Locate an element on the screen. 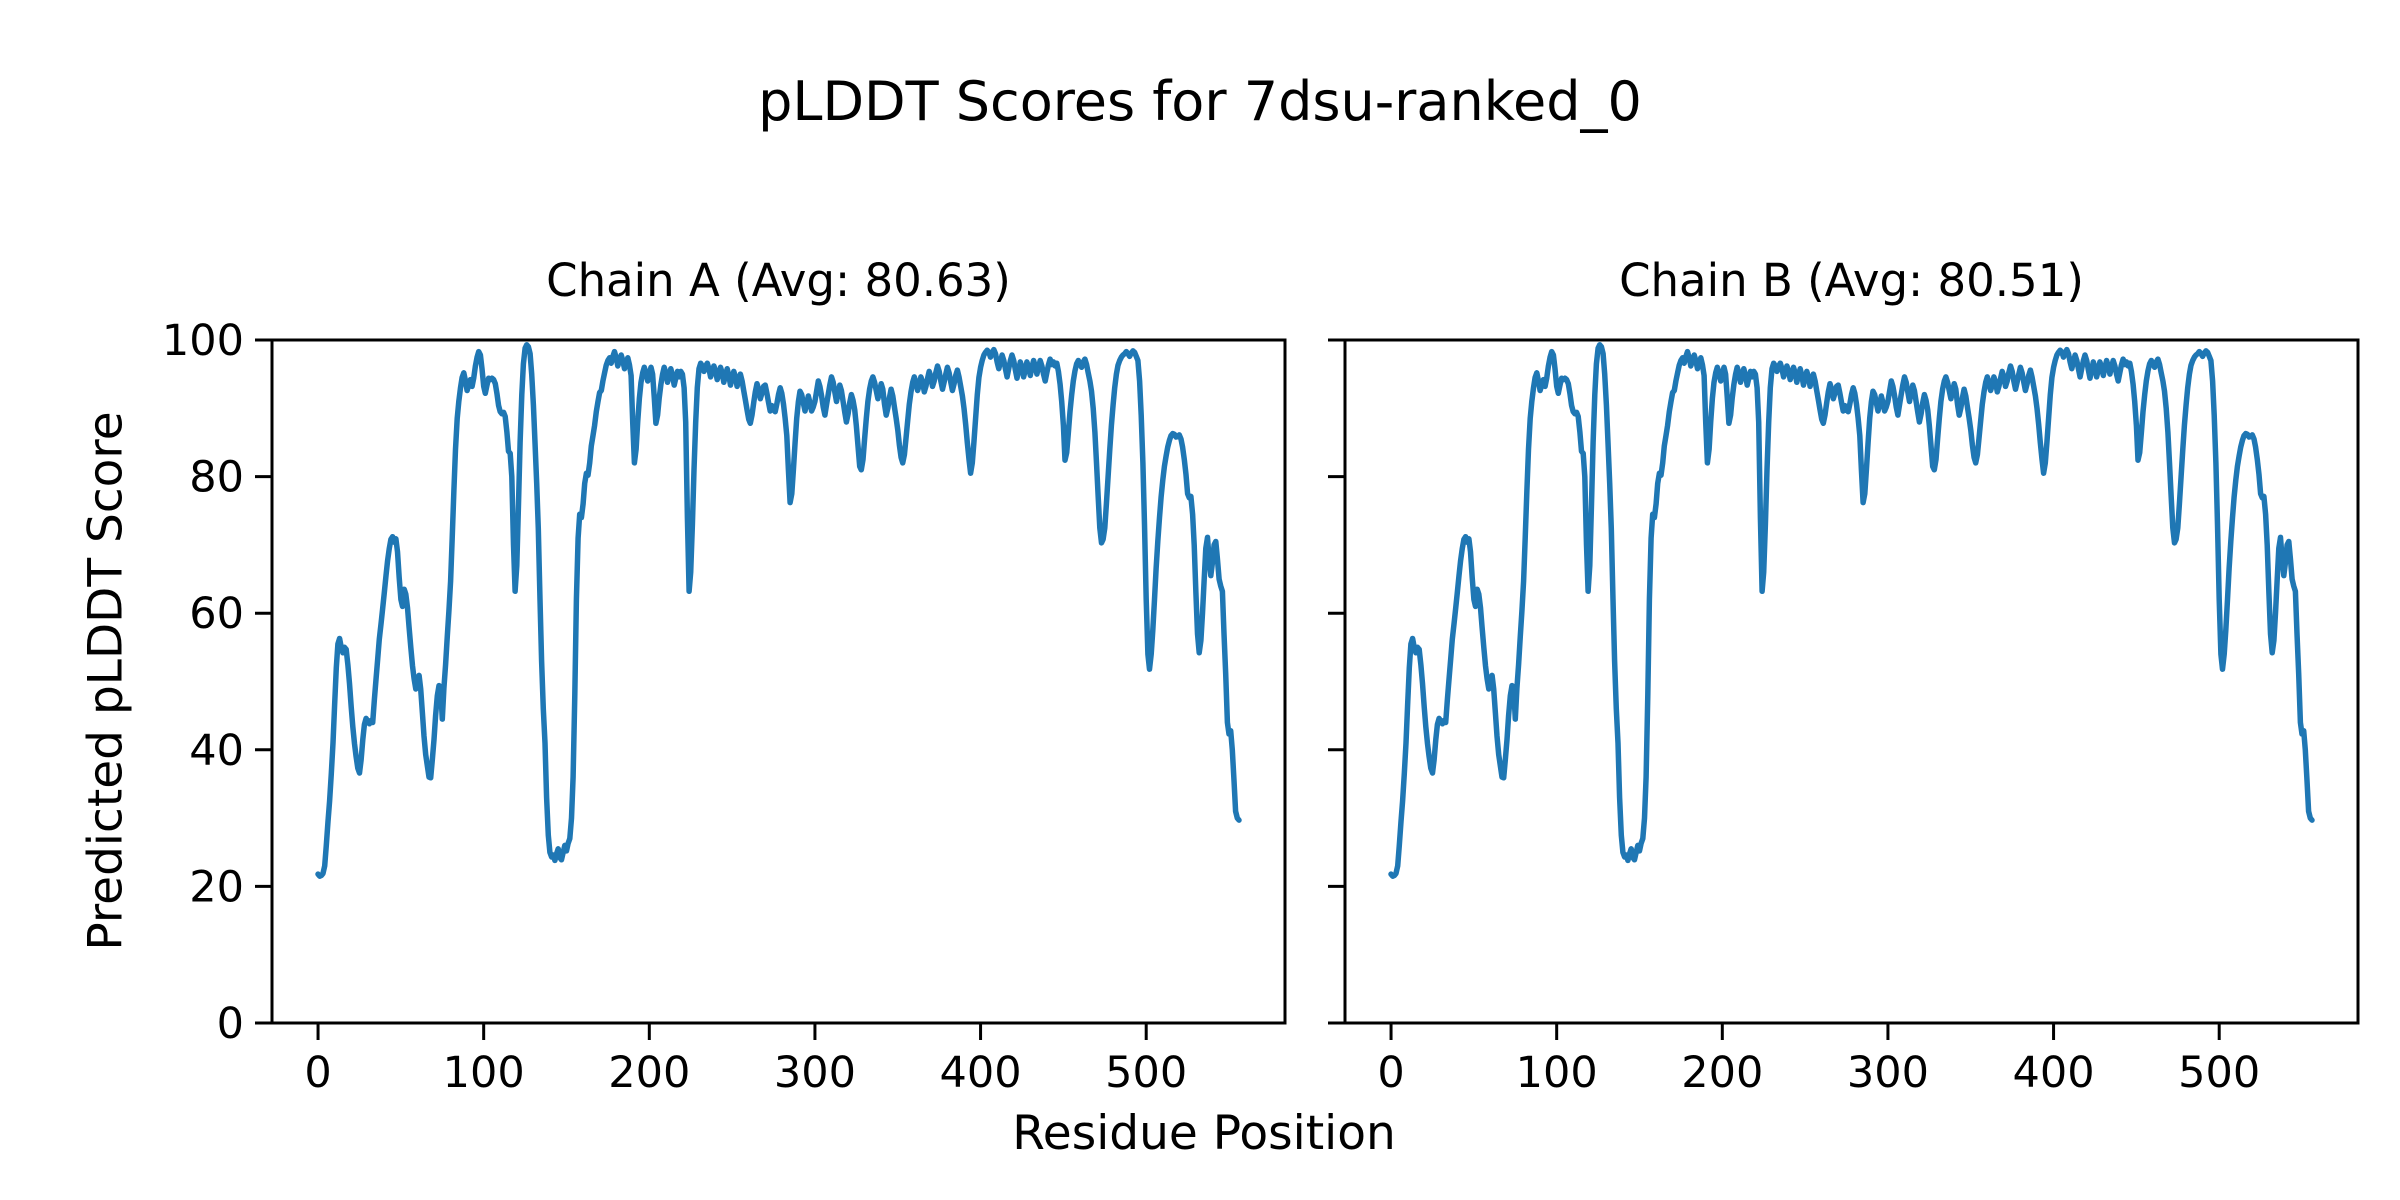  y-tick-label: 80 is located at coordinates (216, 478).